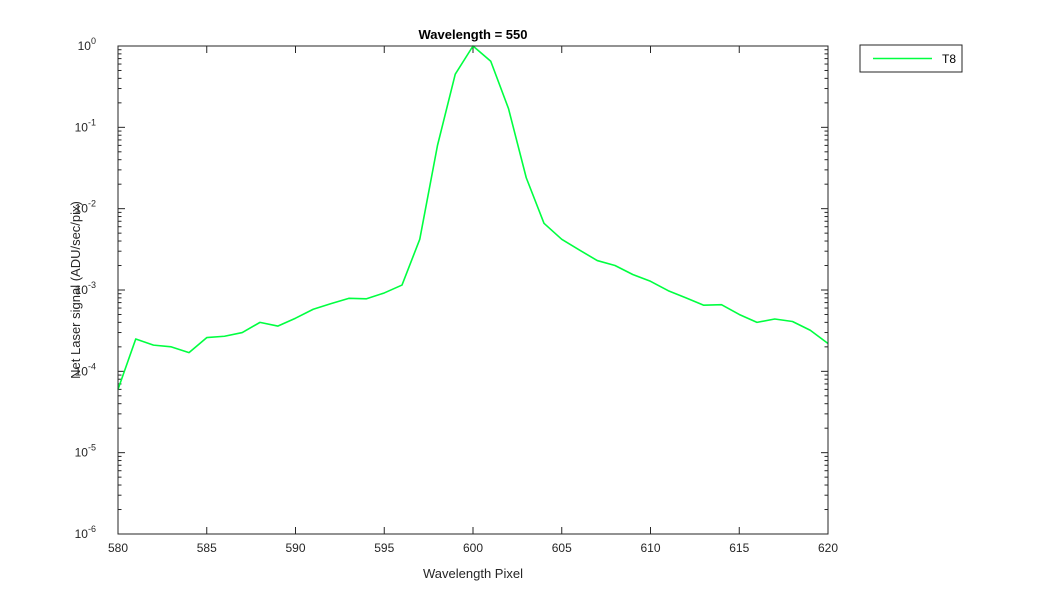 This screenshot has width=1050, height=600. I want to click on x-tick-label-4: 600, so click(473, 548).